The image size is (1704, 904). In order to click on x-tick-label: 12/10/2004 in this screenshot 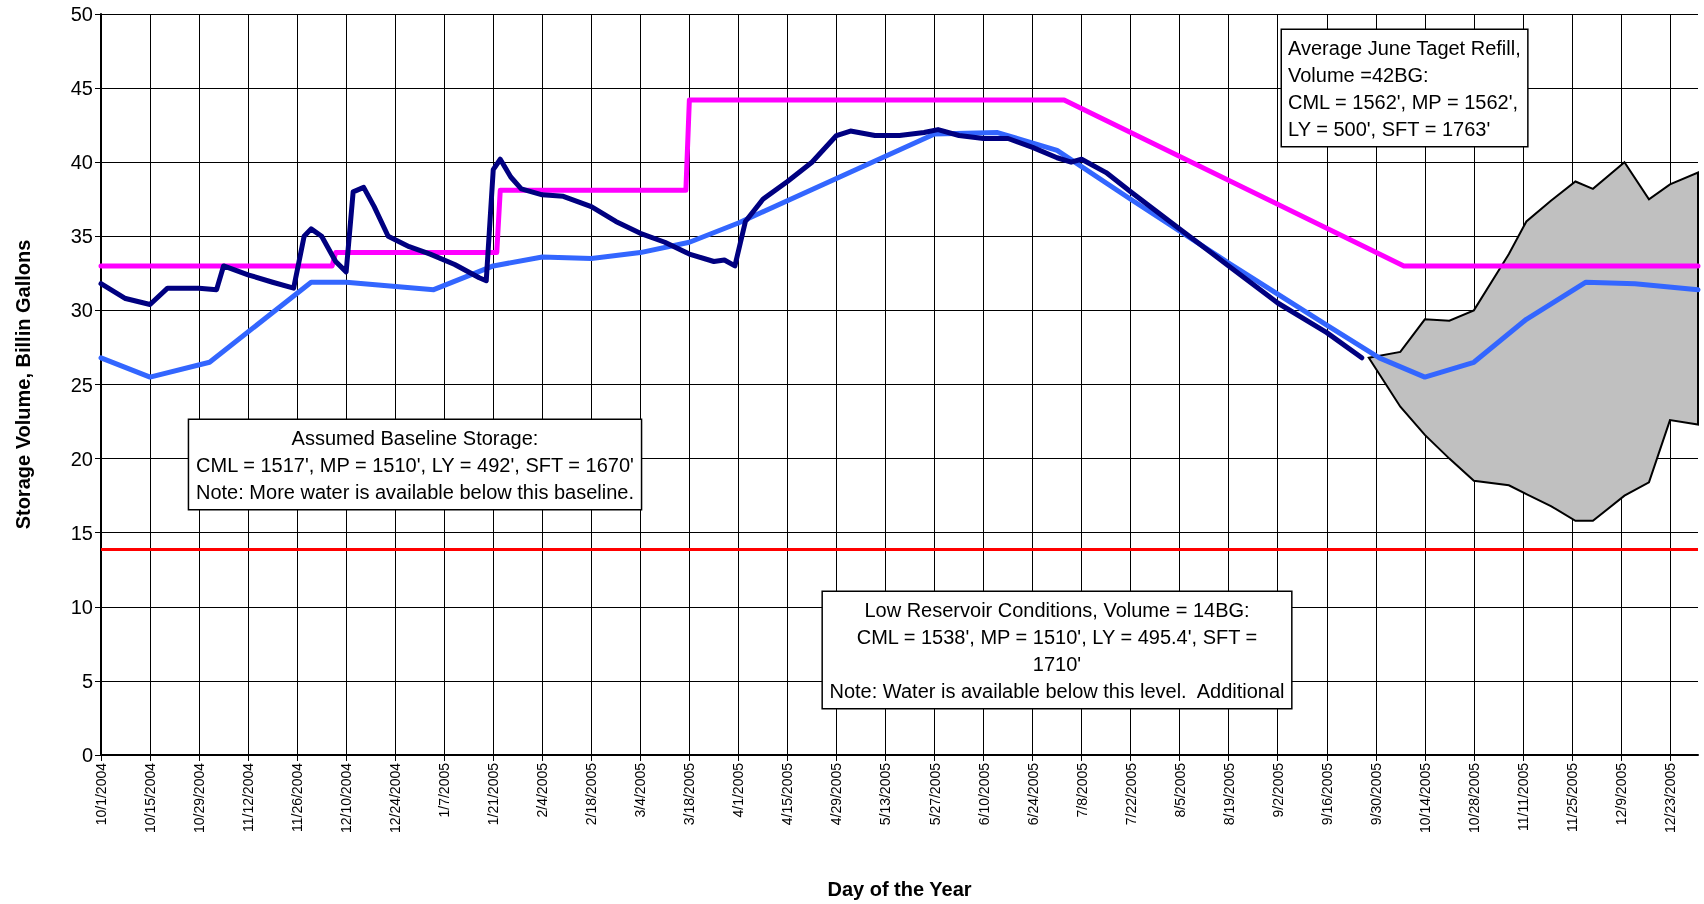, I will do `click(346, 798)`.